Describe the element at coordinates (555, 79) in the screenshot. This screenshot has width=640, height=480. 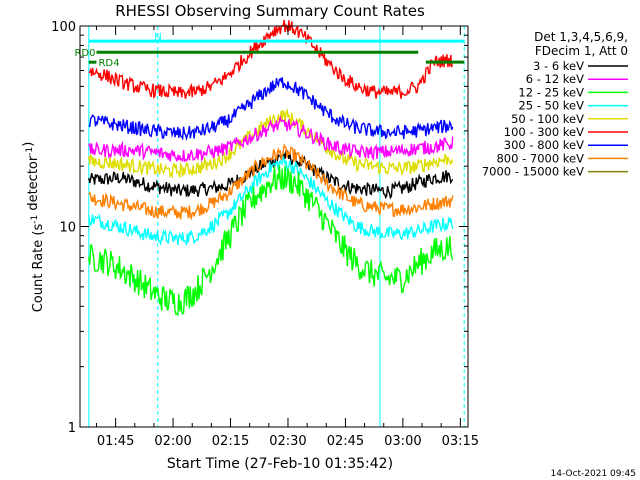
I see `legend-label: 6 - 12 keV` at that location.